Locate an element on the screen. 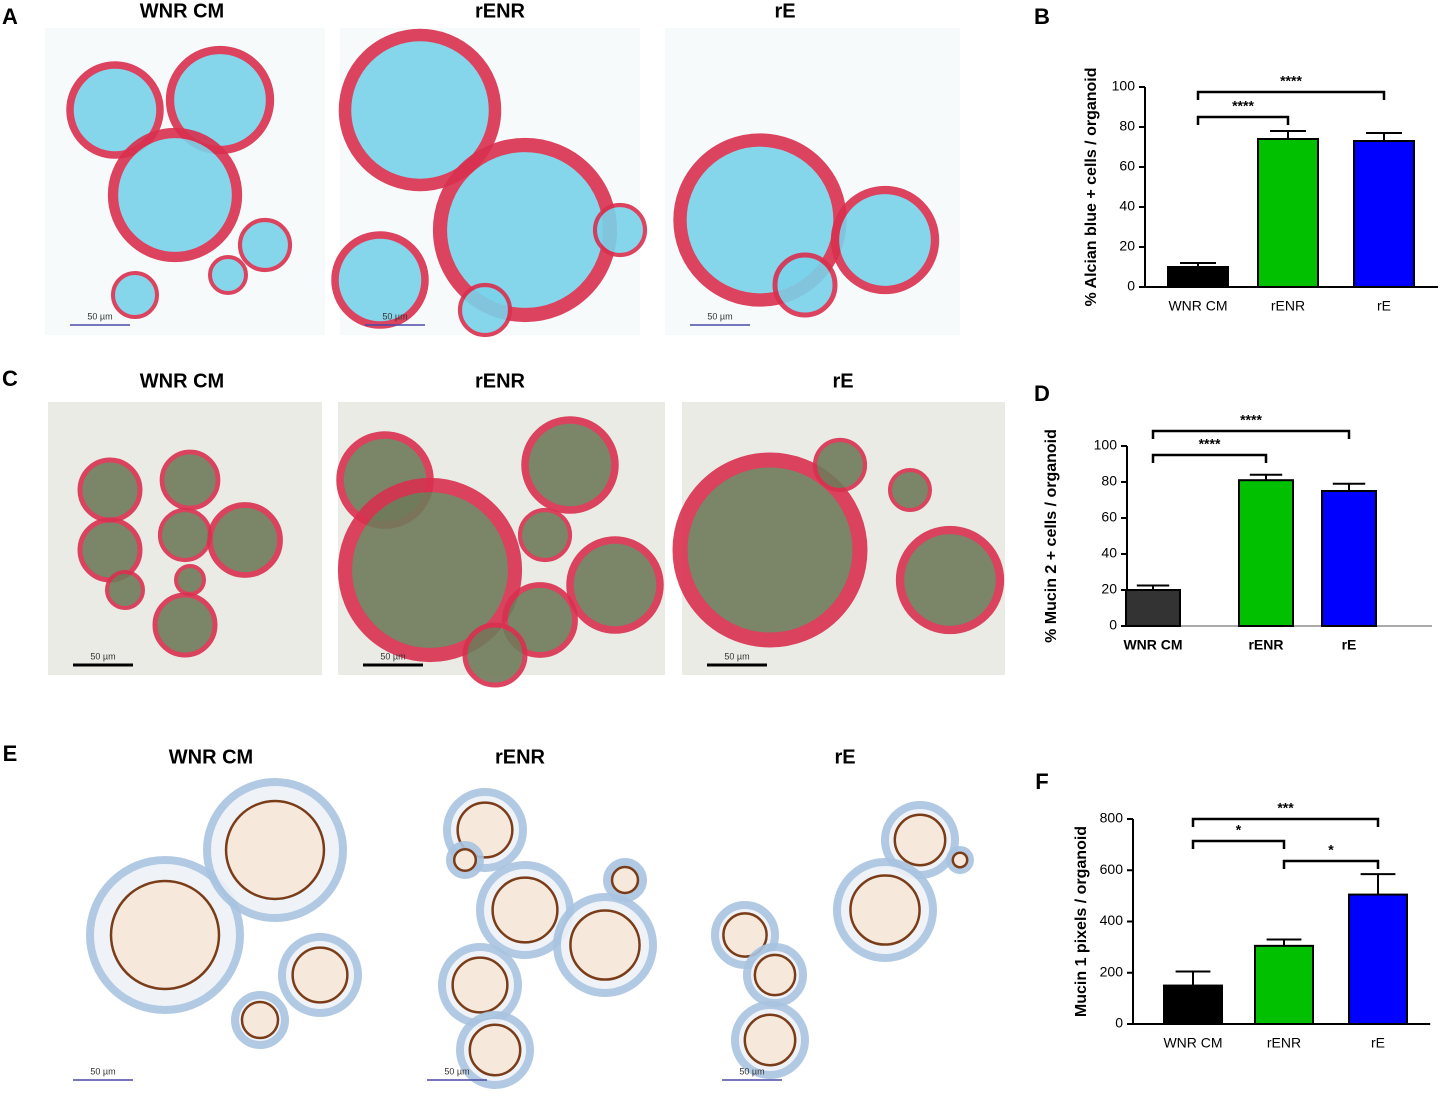  y-tick-label: 600 is located at coordinates (1112, 869).